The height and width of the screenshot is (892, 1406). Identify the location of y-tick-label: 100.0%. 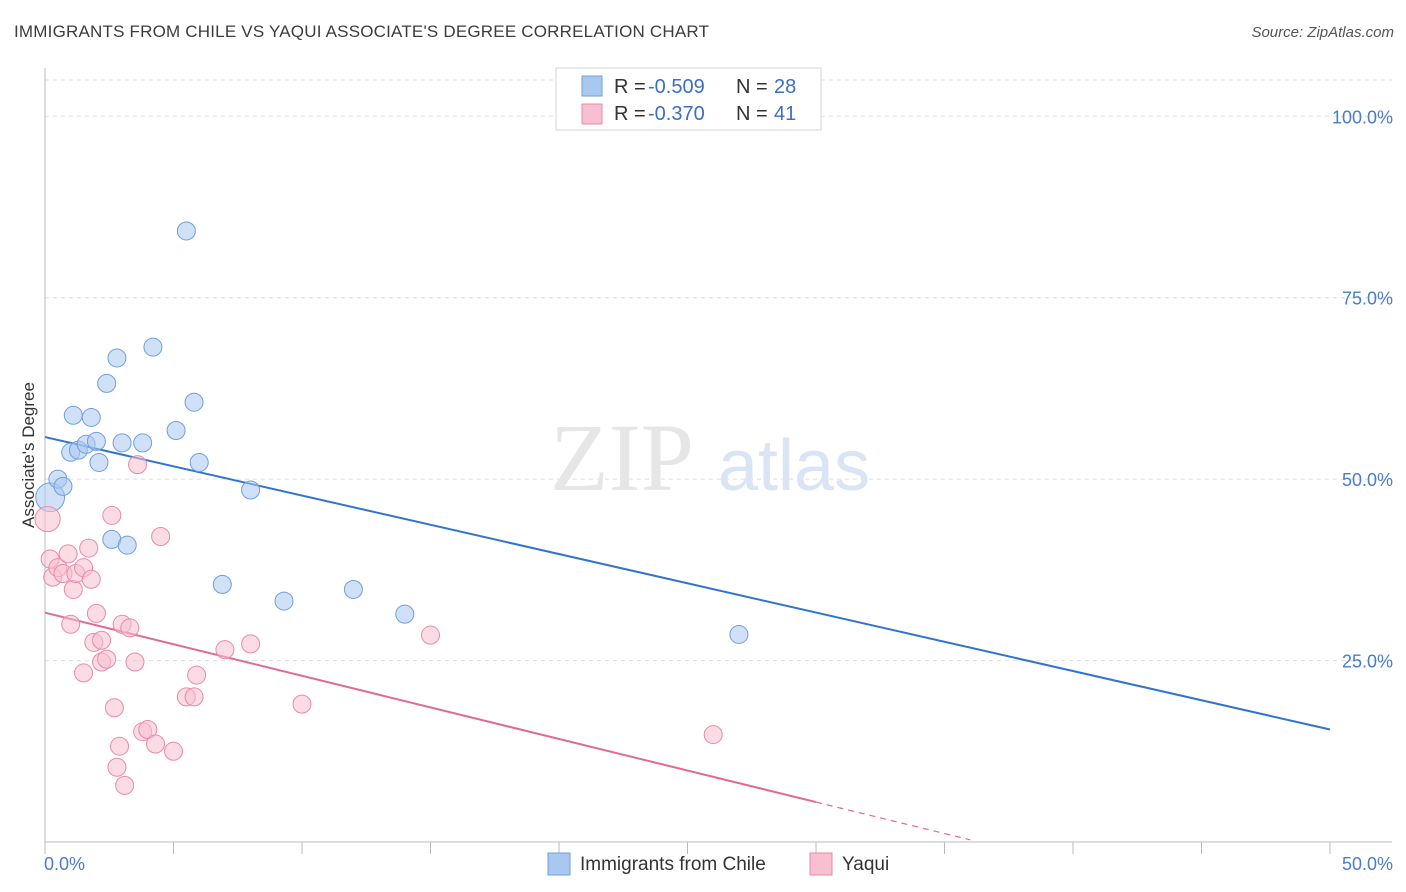
(1362, 117).